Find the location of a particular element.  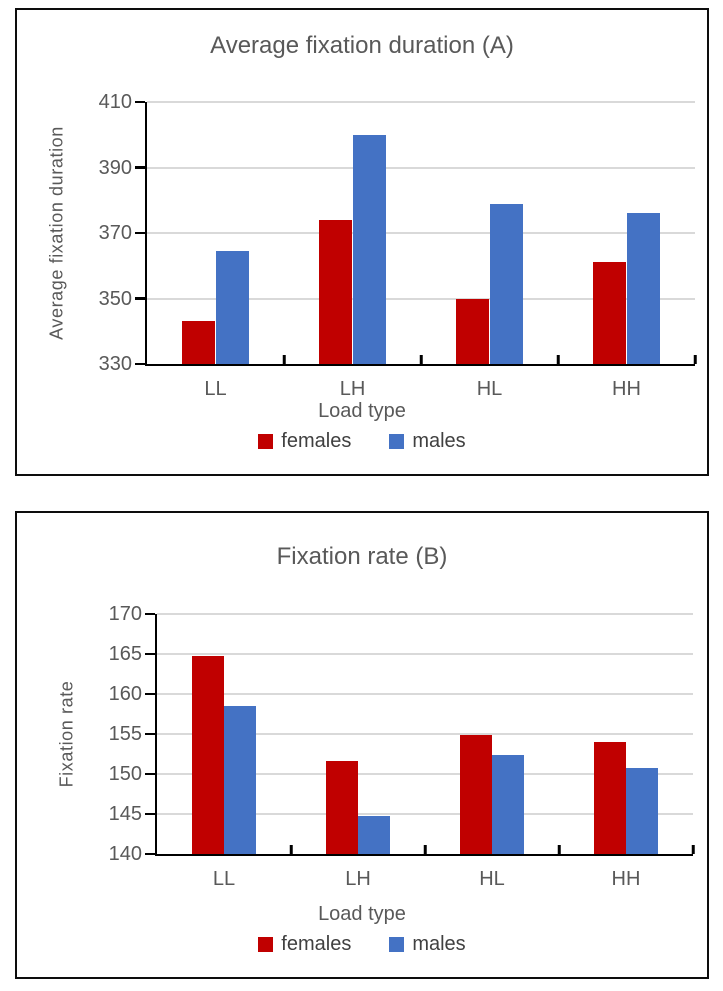

y-tick-label-350: 350 is located at coordinates (115, 298).